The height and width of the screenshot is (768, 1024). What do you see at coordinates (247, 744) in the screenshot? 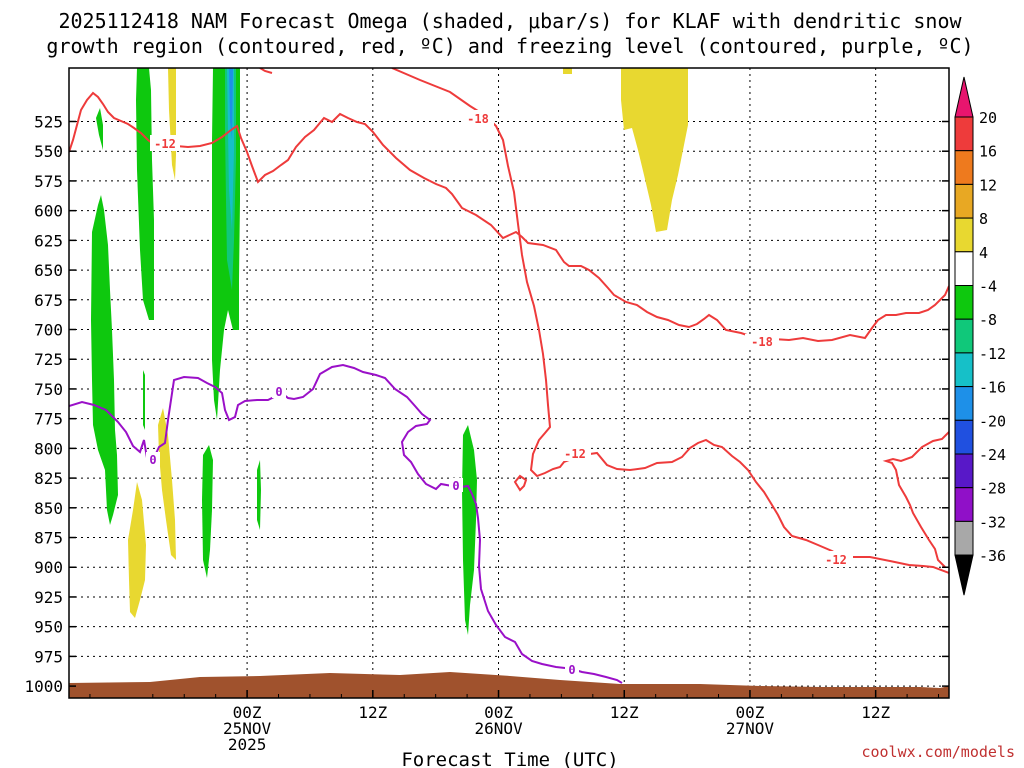
I see `x-tick-label: 2025` at bounding box center [247, 744].